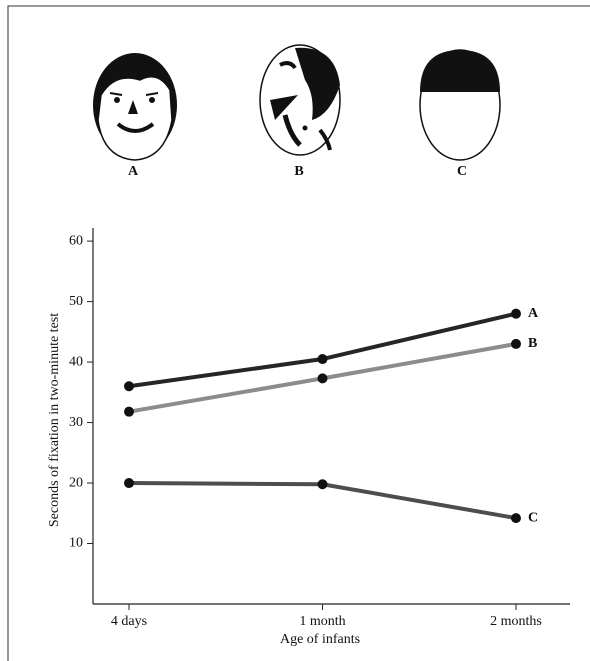  I want to click on y-tick-label: 10, so click(76, 543).